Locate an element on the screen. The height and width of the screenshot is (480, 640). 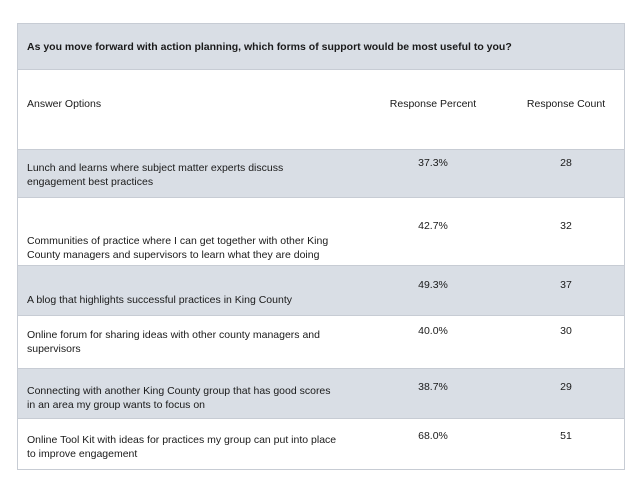
response-percent: 49.3% is located at coordinates (433, 285).